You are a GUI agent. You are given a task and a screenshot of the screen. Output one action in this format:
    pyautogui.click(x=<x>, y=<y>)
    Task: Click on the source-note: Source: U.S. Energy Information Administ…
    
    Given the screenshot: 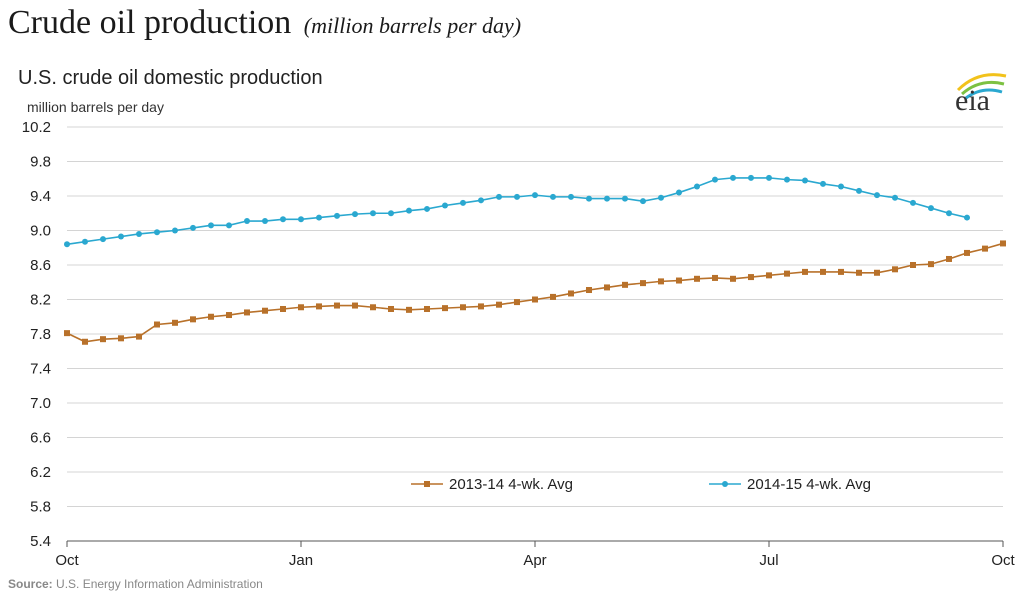 What is the action you would take?
    pyautogui.click(x=135, y=584)
    